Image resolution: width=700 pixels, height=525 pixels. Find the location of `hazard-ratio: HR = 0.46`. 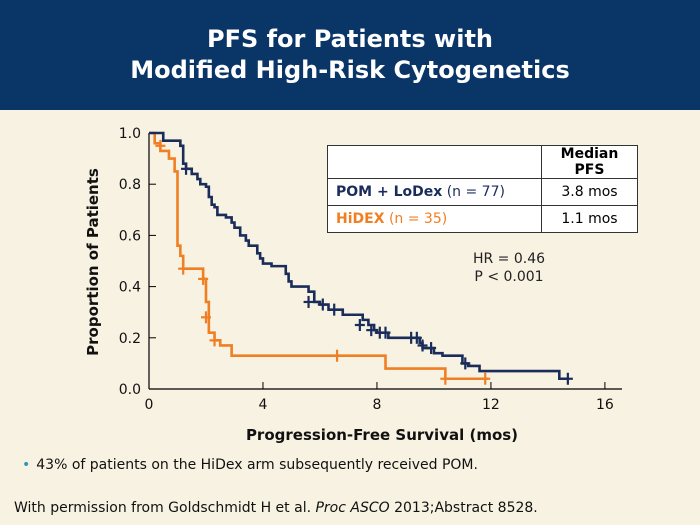

hazard-ratio: HR = 0.46 is located at coordinates (509, 259).